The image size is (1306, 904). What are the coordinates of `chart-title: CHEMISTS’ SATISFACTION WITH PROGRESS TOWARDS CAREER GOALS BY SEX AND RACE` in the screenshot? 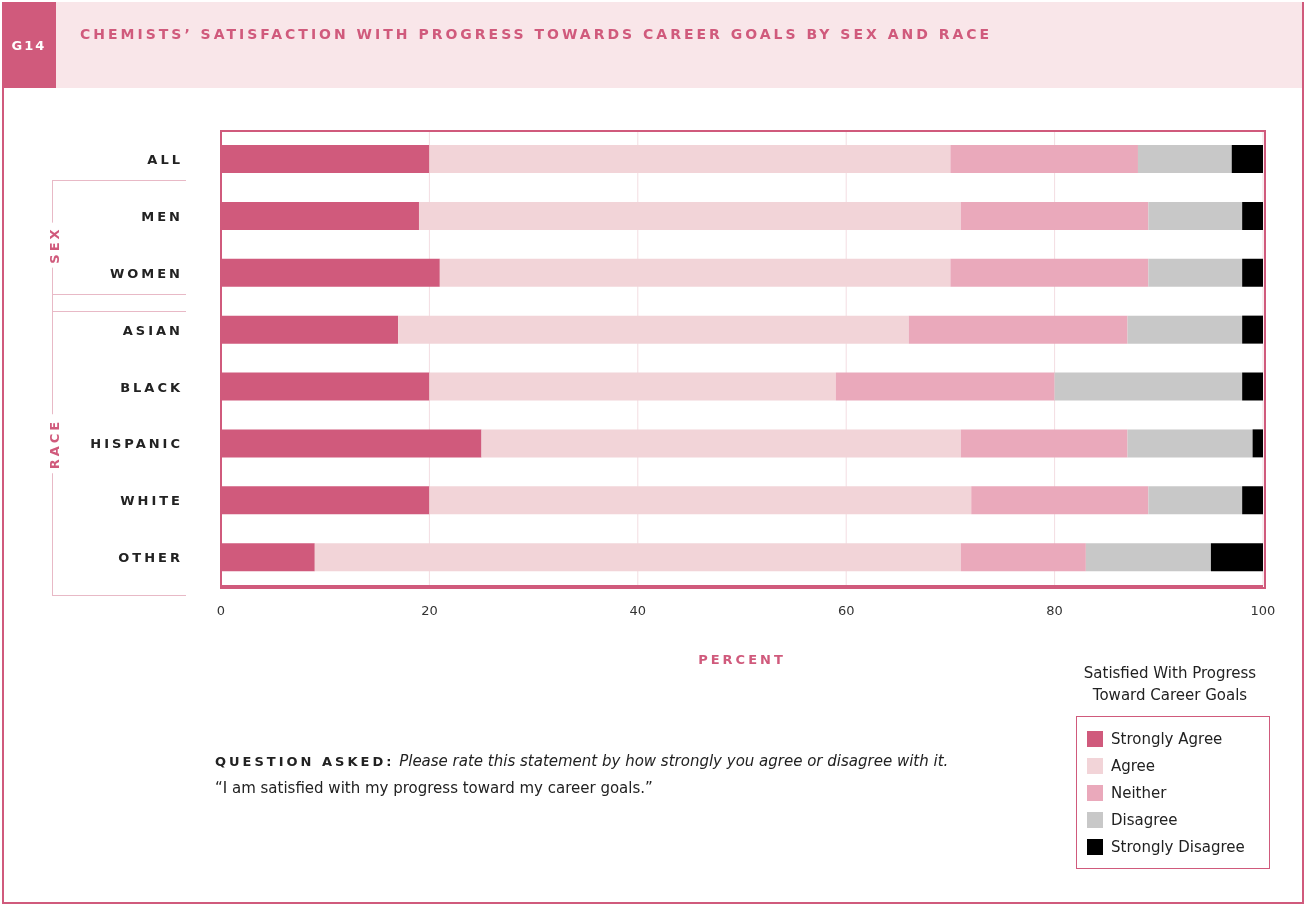 It's located at (536, 34).